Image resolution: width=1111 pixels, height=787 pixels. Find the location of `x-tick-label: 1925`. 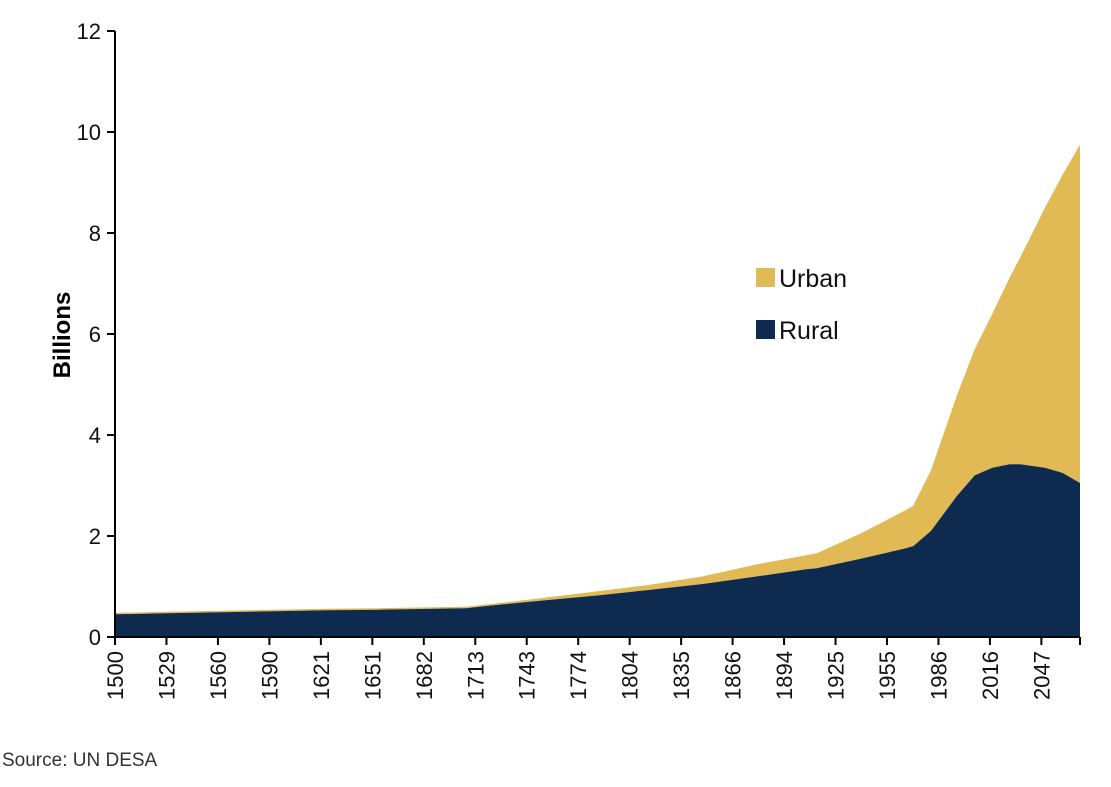

x-tick-label: 1925 is located at coordinates (836, 675).